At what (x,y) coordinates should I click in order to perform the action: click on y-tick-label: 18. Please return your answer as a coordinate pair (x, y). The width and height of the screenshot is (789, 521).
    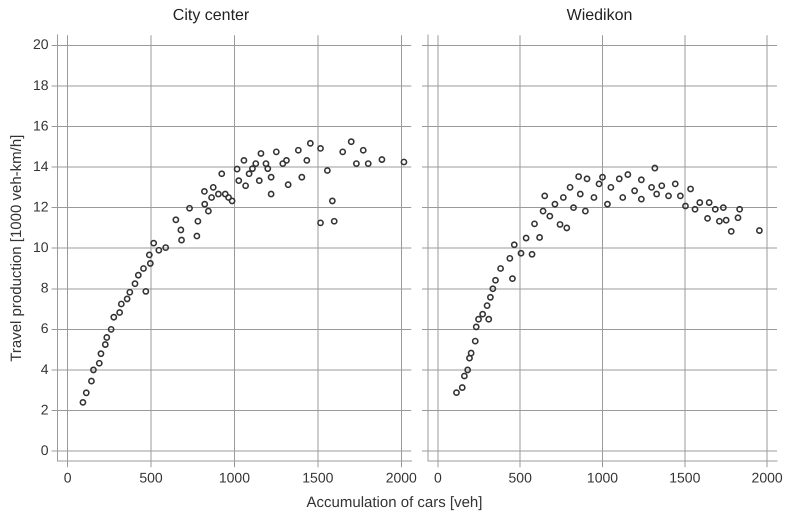
    Looking at the image, I should click on (40, 84).